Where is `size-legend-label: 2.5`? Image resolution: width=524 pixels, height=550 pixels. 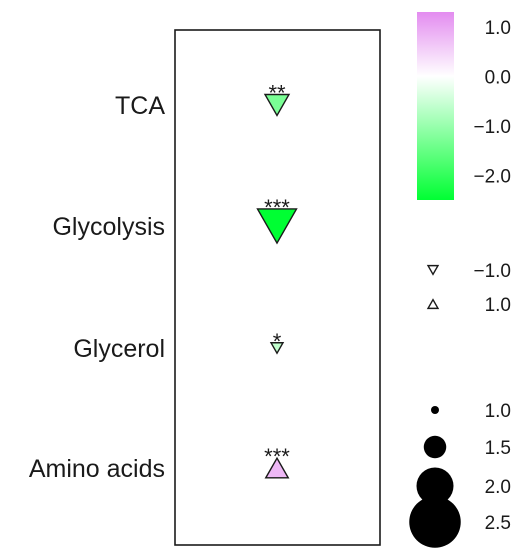
size-legend-label: 2.5 is located at coordinates (498, 523).